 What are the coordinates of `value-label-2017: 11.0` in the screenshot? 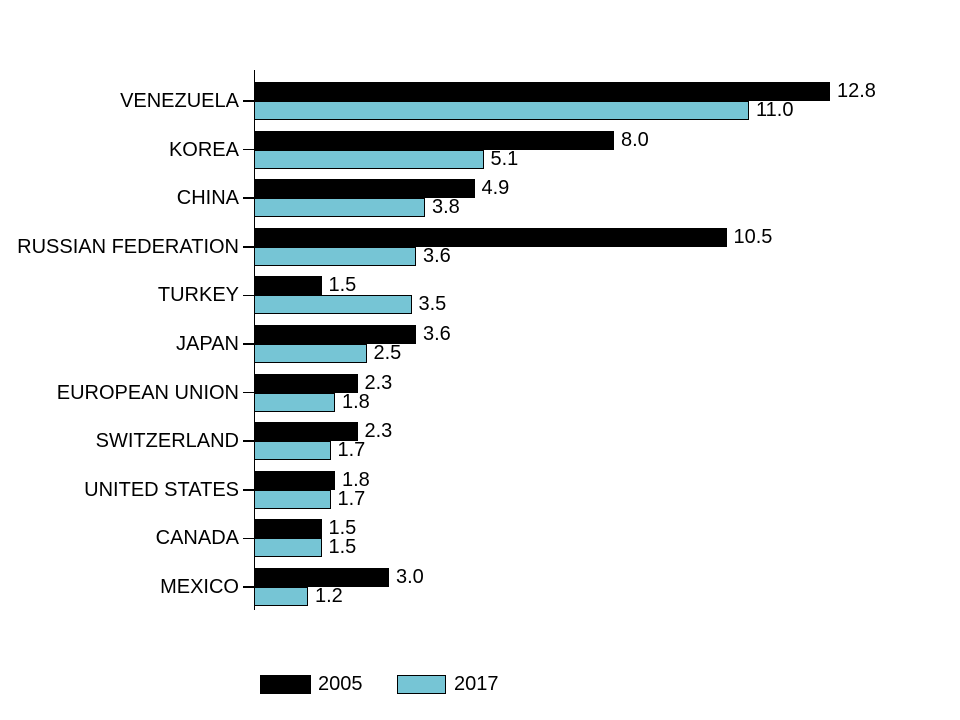 It's located at (775, 110).